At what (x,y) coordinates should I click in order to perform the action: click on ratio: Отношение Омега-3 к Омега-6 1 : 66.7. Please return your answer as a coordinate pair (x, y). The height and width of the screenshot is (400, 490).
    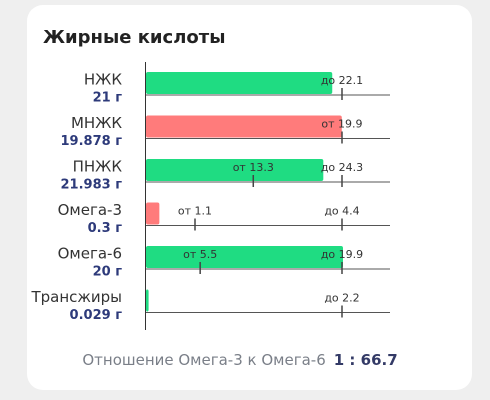
    Looking at the image, I should click on (239, 360).